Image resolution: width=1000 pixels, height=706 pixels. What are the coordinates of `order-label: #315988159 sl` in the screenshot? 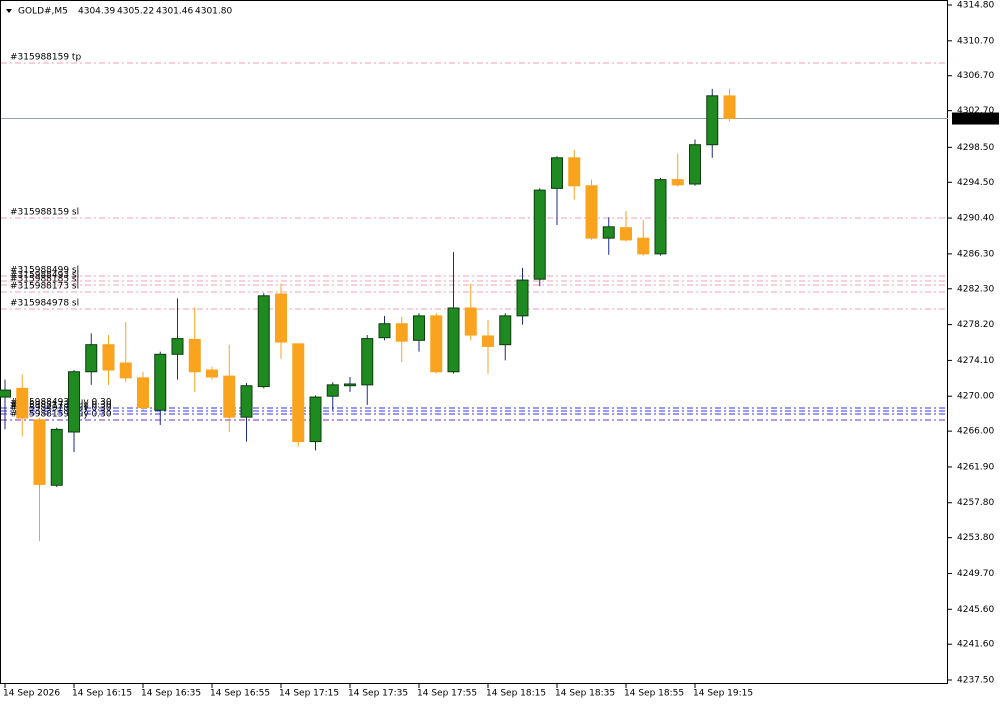 It's located at (44, 212).